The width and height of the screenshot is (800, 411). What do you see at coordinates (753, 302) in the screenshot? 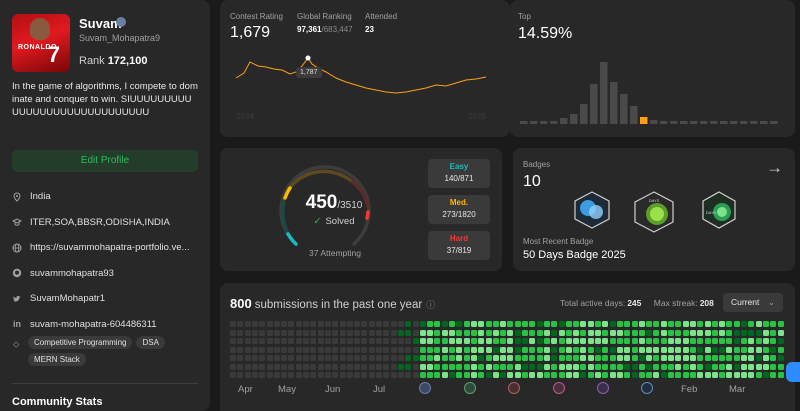
I see `period-select: Current ⌄` at bounding box center [753, 302].